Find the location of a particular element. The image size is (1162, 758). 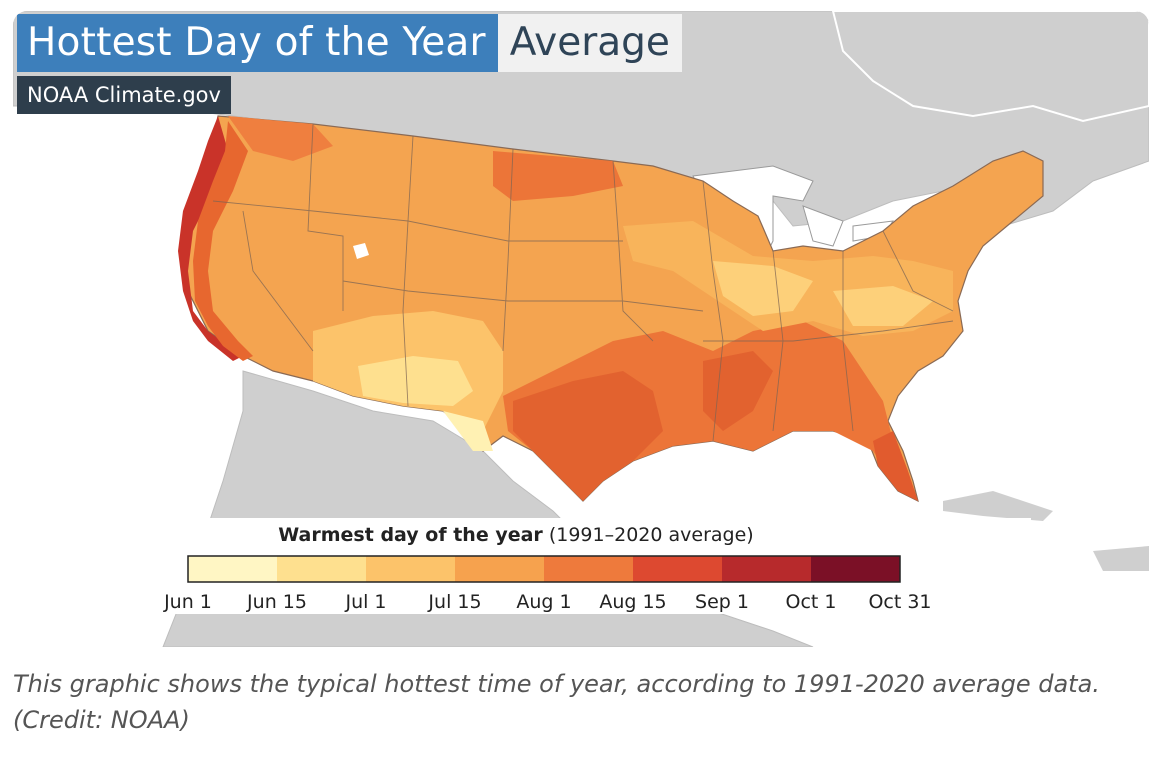

legend-tick-label: Jun 15 is located at coordinates (276, 602).